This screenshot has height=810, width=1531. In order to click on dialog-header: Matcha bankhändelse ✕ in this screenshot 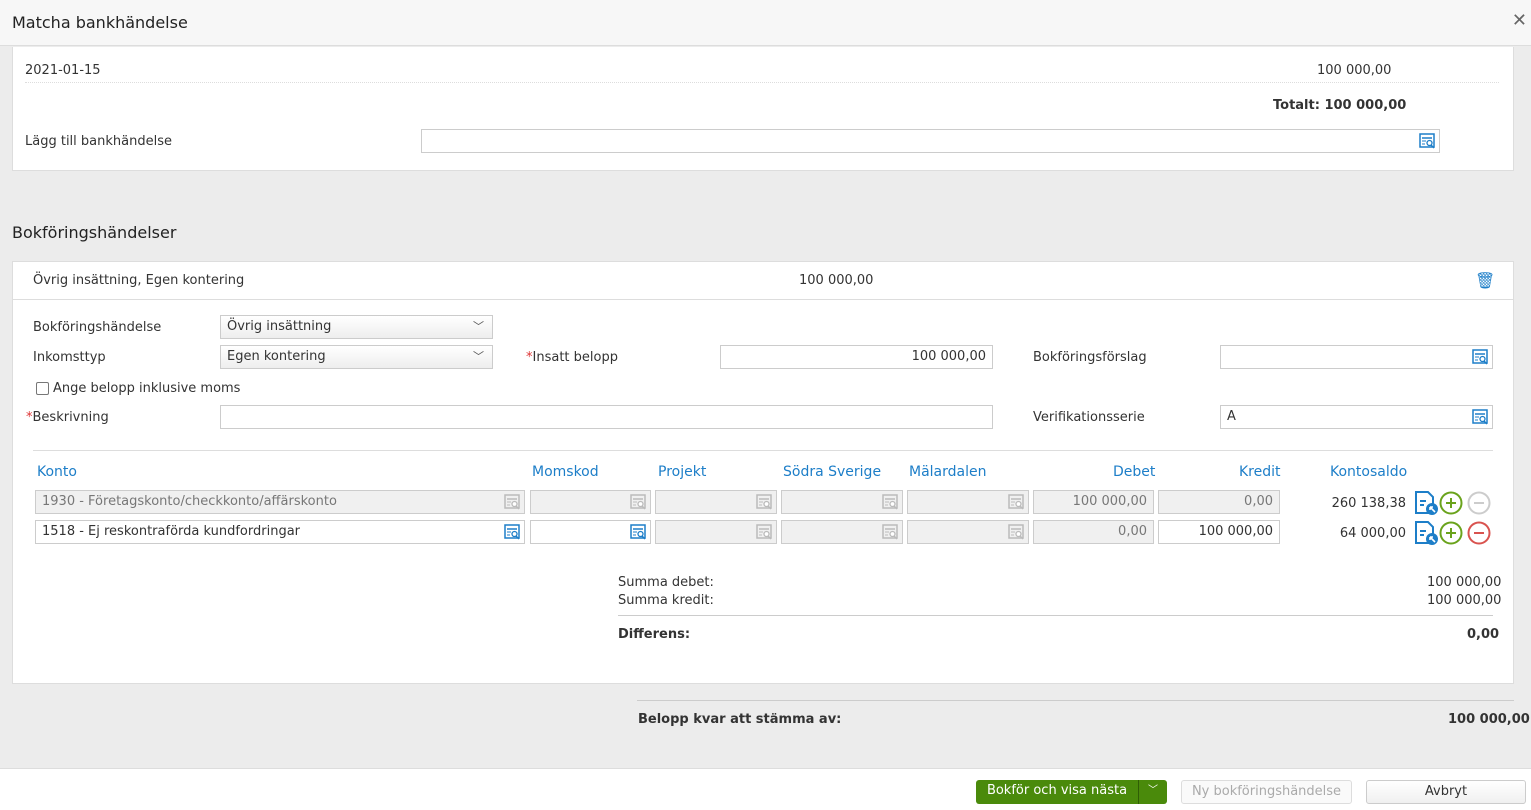, I will do `click(765, 23)`.